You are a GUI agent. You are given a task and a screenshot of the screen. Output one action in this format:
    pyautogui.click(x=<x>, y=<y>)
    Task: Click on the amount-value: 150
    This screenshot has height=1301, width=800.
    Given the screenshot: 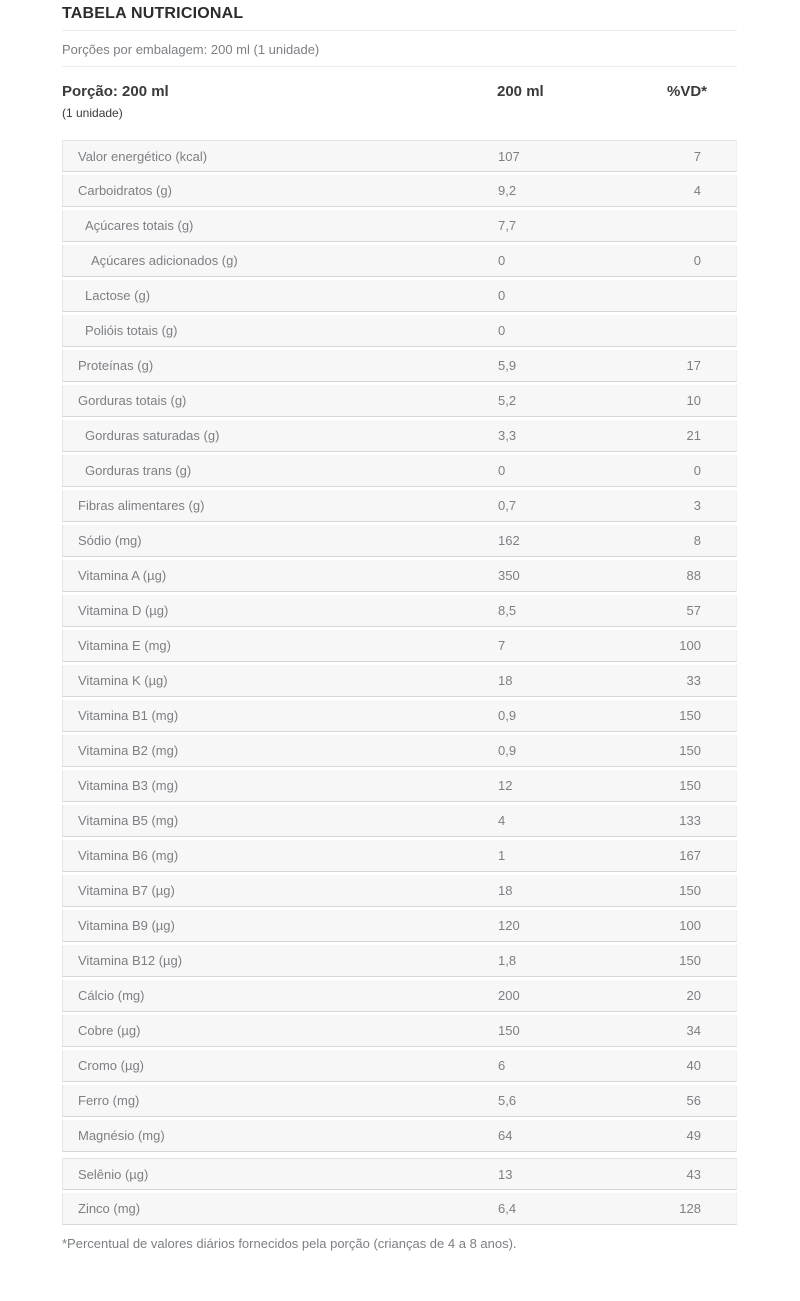 What is the action you would take?
    pyautogui.click(x=509, y=1030)
    